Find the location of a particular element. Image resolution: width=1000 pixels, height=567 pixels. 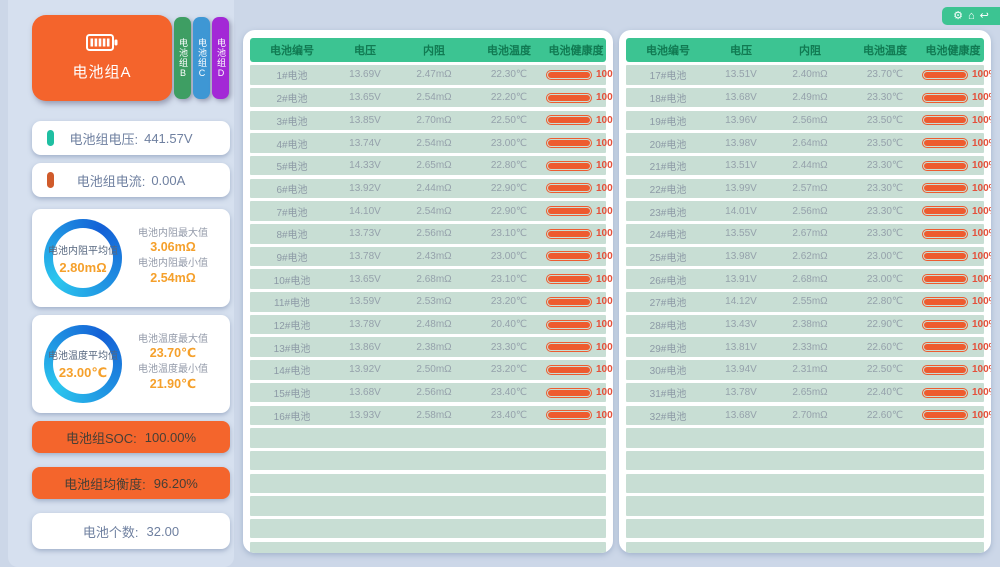

battery-resistance: 2.44mΩ is located at coordinates (810, 166).